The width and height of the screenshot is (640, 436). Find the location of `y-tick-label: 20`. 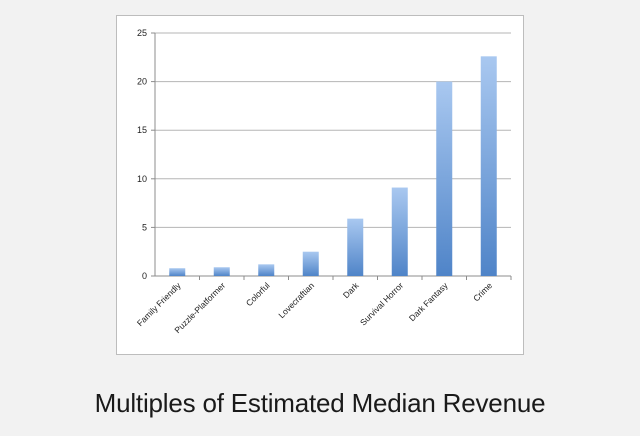

y-tick-label: 20 is located at coordinates (142, 82).